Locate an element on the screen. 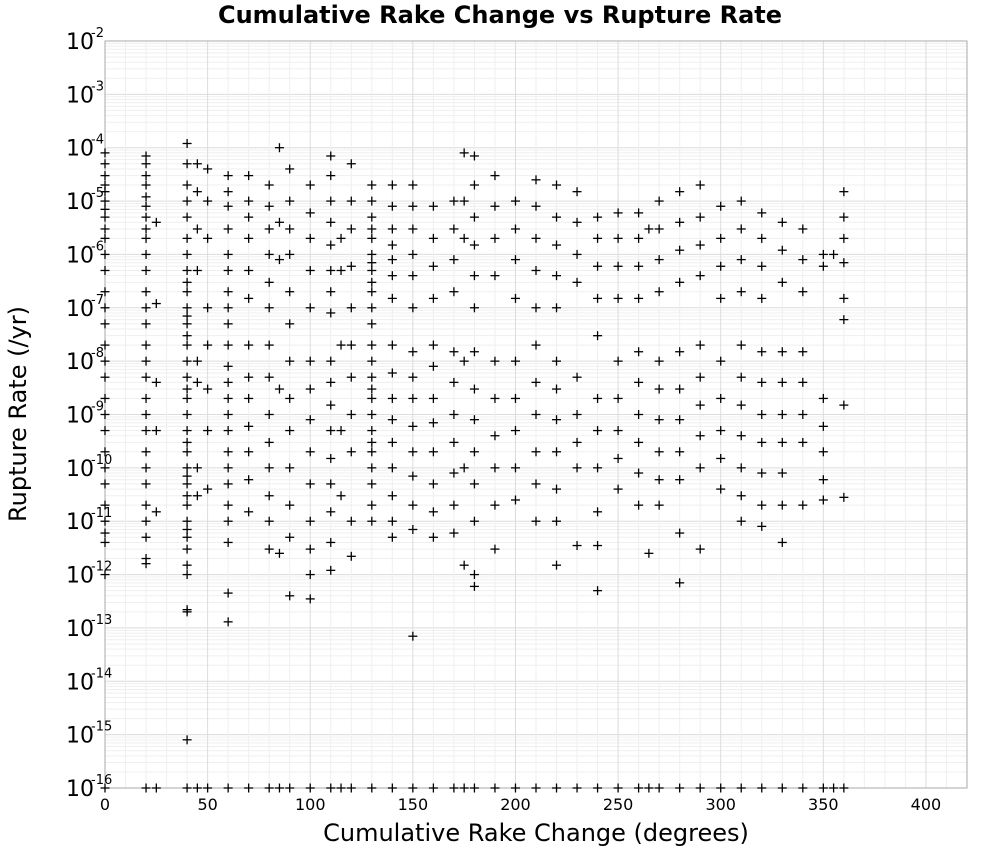 This screenshot has width=1000, height=850. y-tick-base: 10 is located at coordinates (80, 416).